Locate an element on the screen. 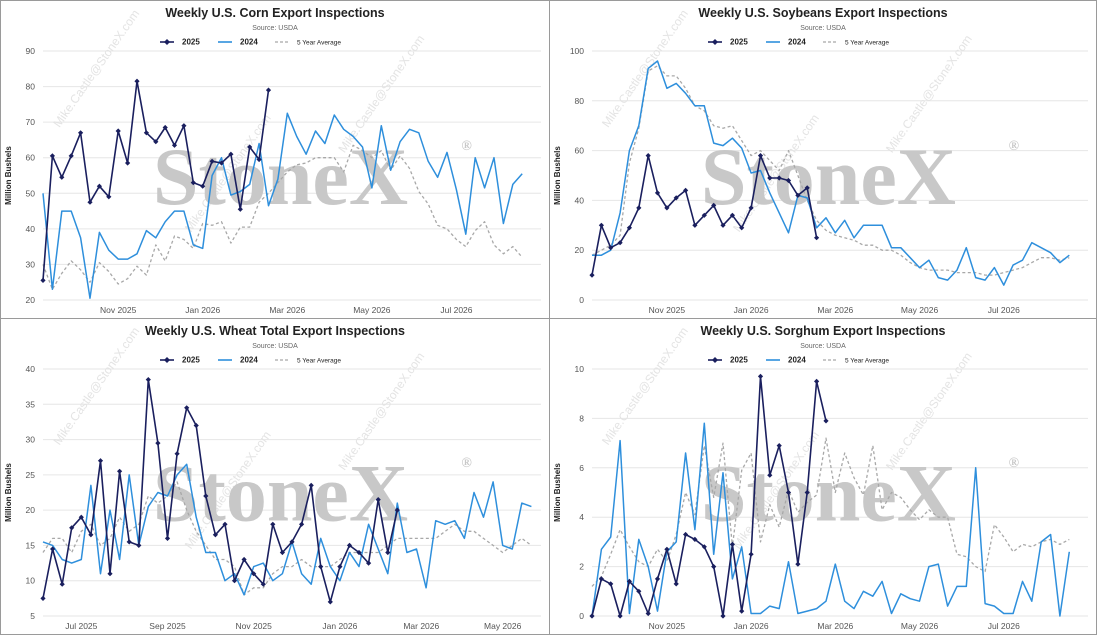 Image resolution: width=1097 pixels, height=635 pixels. y-tick-label: 15 is located at coordinates (31, 545).